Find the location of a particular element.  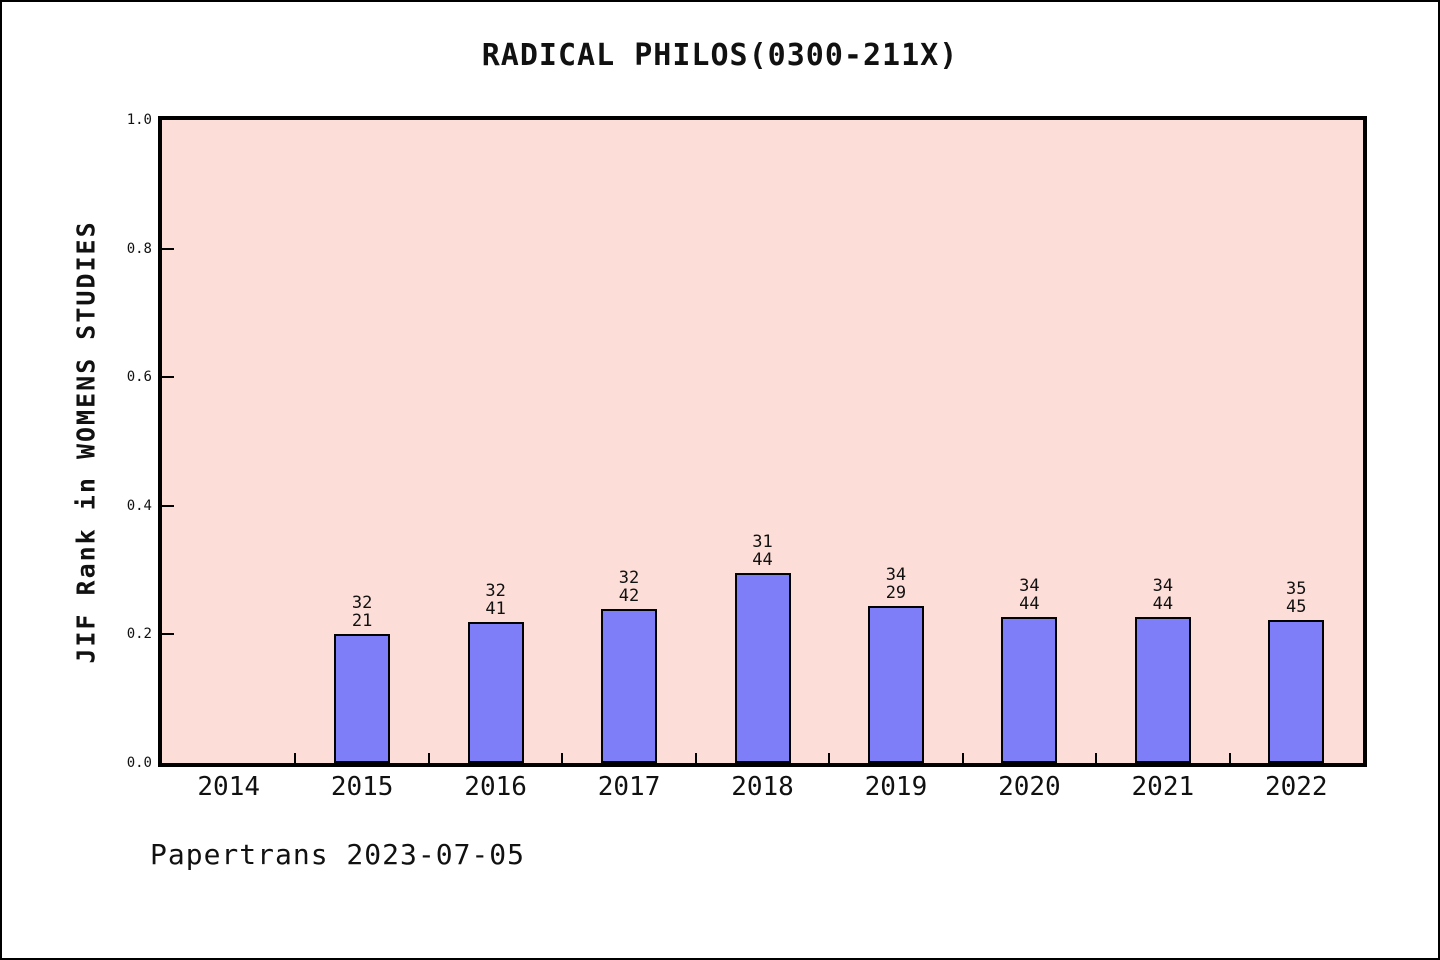

bar-2016 is located at coordinates (495, 692).